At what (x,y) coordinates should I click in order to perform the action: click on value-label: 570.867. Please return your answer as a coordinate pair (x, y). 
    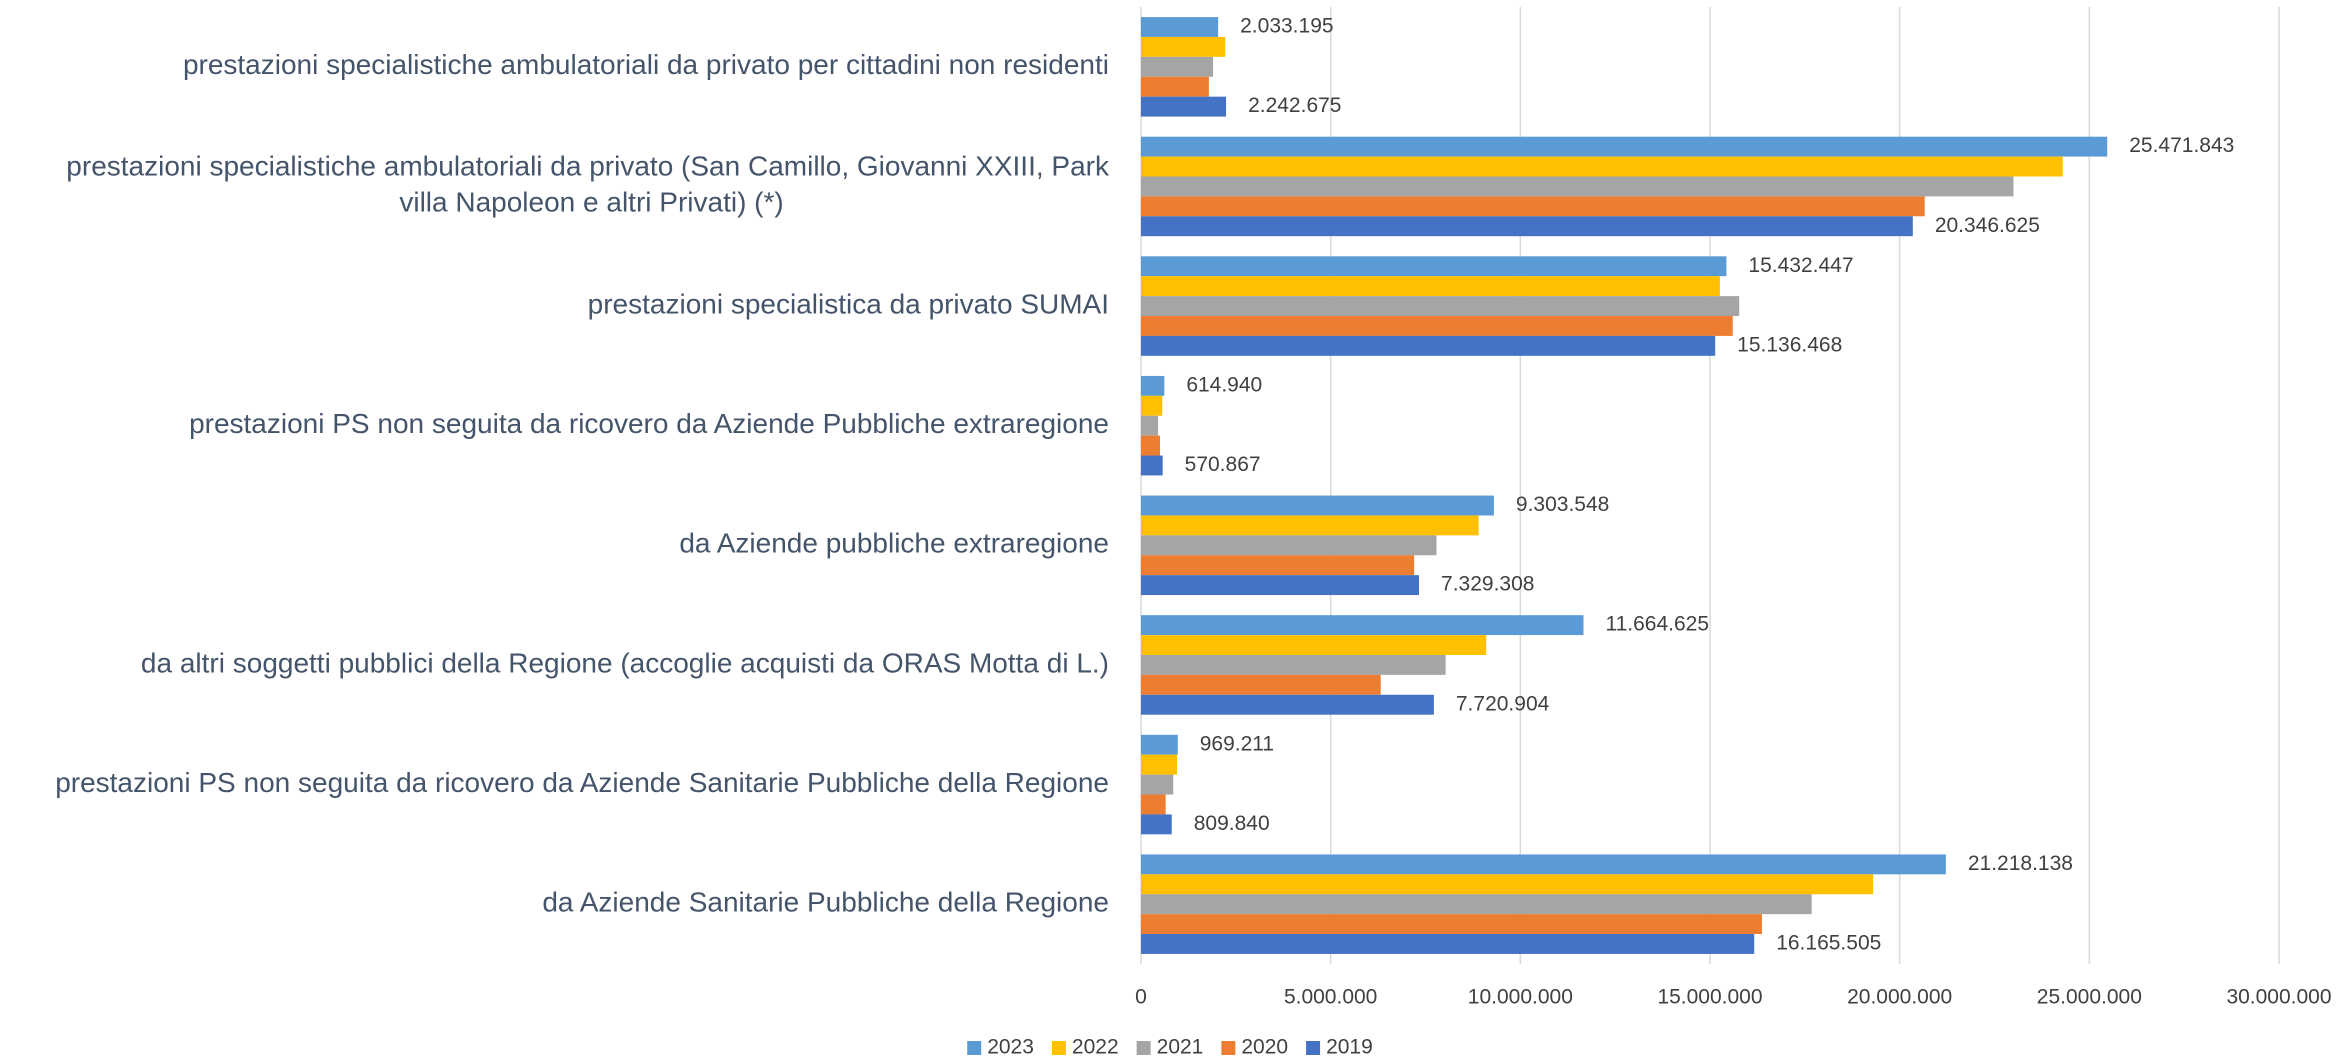
    Looking at the image, I should click on (1223, 464).